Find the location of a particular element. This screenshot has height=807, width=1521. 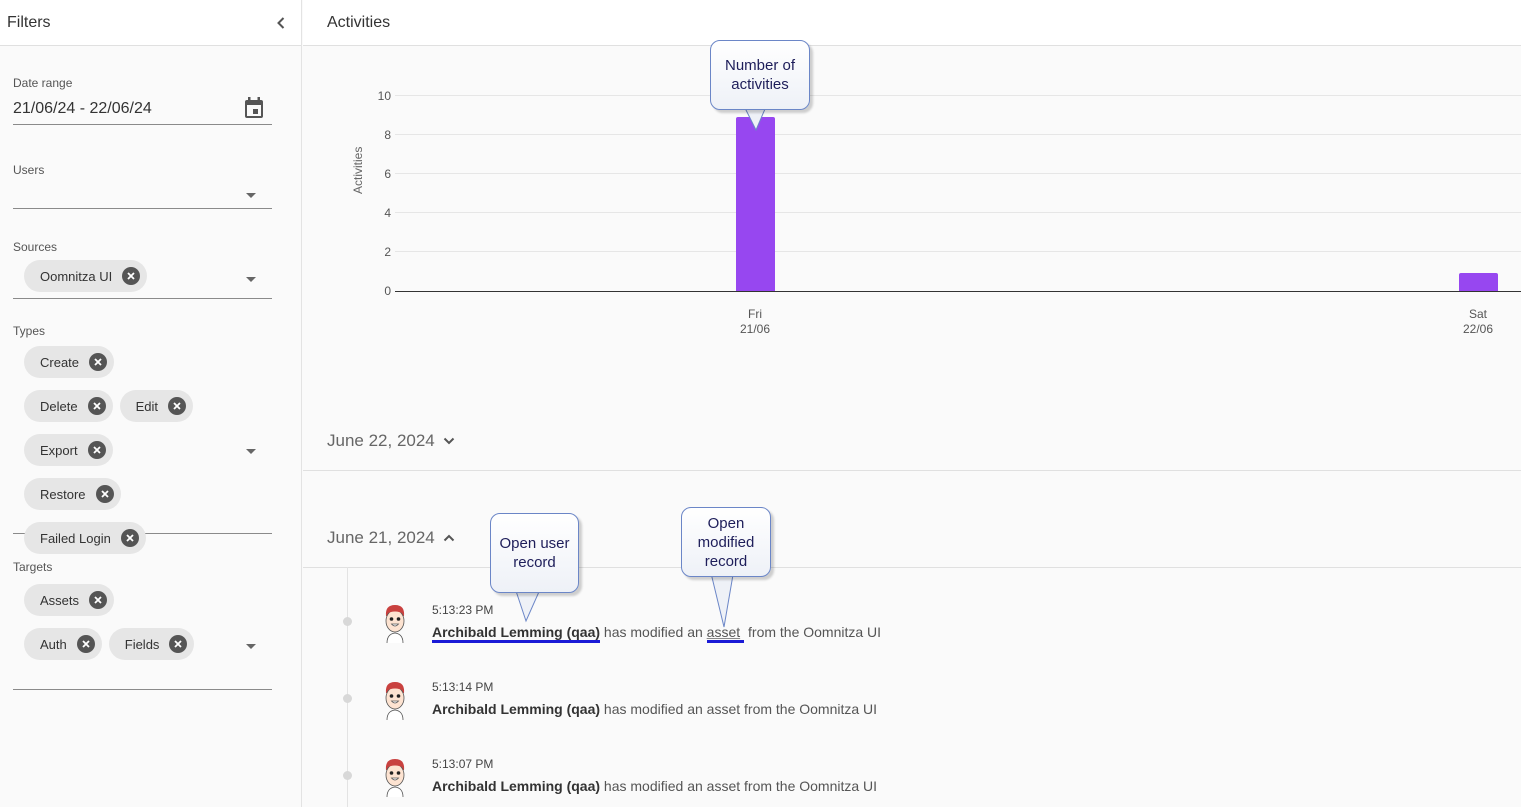

chip-assets: Assets is located at coordinates (69, 600).